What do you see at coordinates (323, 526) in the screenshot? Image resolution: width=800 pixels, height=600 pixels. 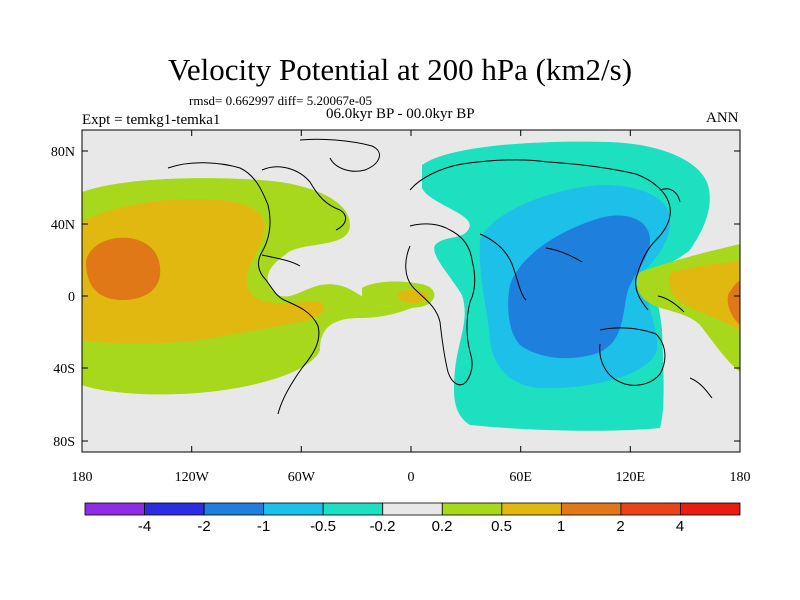 I see `colorbar-label: -0.5` at bounding box center [323, 526].